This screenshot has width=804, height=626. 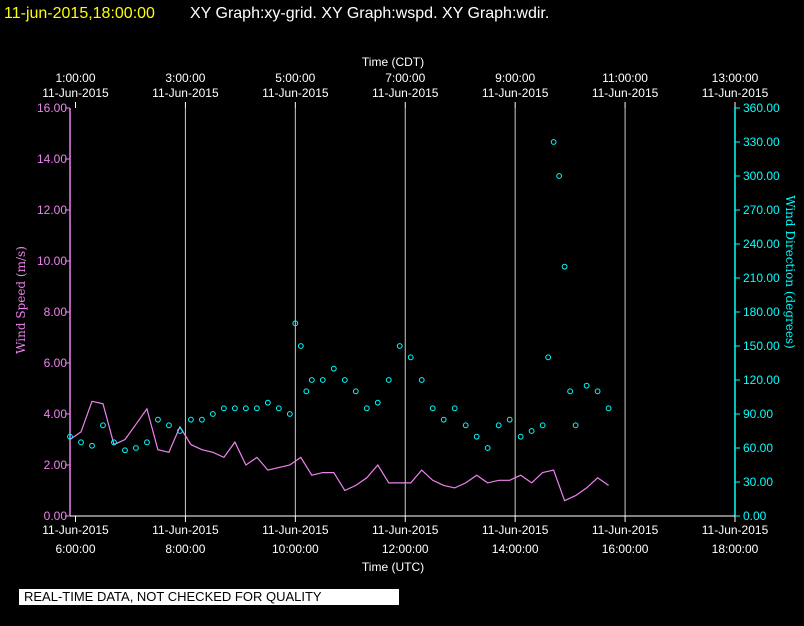 I want to click on left-tick-label: 0.00, so click(x=56, y=516).